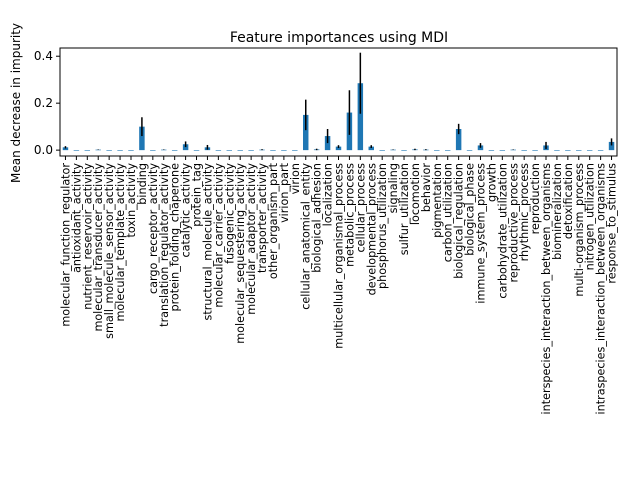 The height and width of the screenshot is (488, 629). Describe the element at coordinates (513, 223) in the screenshot. I see `x-tick-label: reproductive_process` at that location.